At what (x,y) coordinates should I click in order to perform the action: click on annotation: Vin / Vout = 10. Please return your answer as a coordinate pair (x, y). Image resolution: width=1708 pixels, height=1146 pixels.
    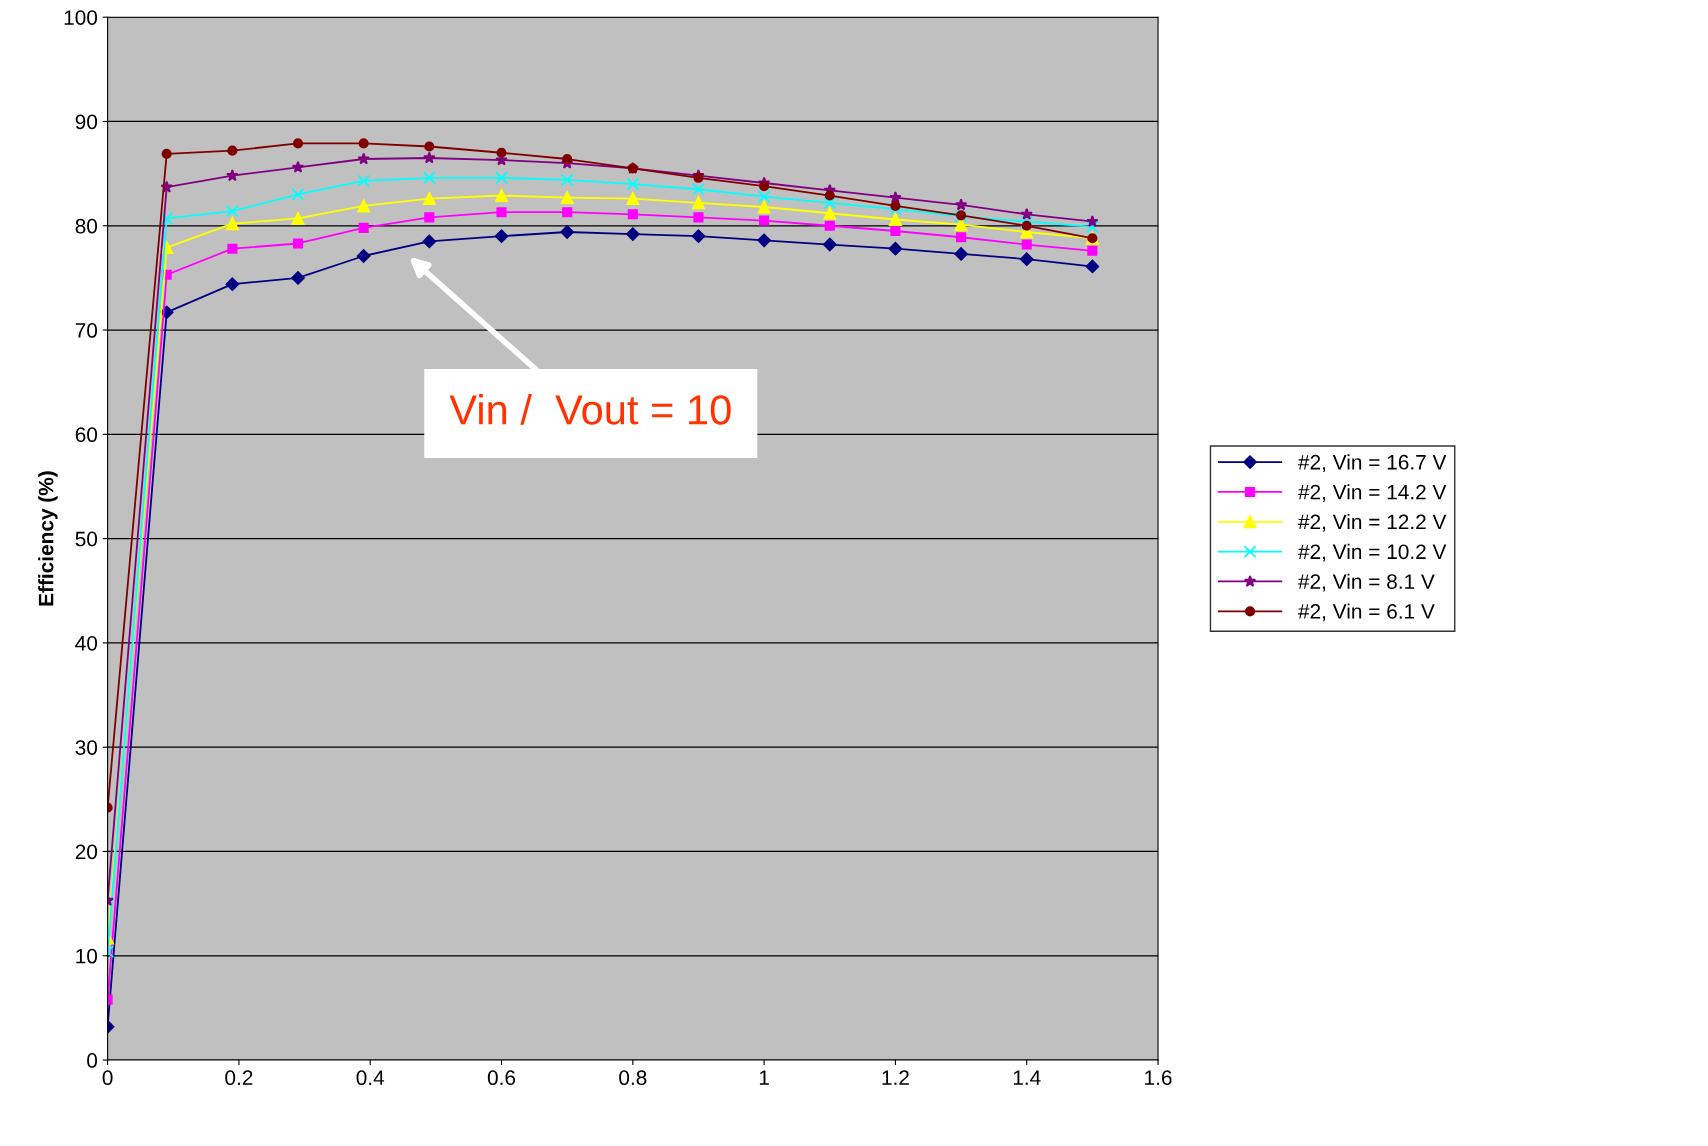
    Looking at the image, I should click on (590, 409).